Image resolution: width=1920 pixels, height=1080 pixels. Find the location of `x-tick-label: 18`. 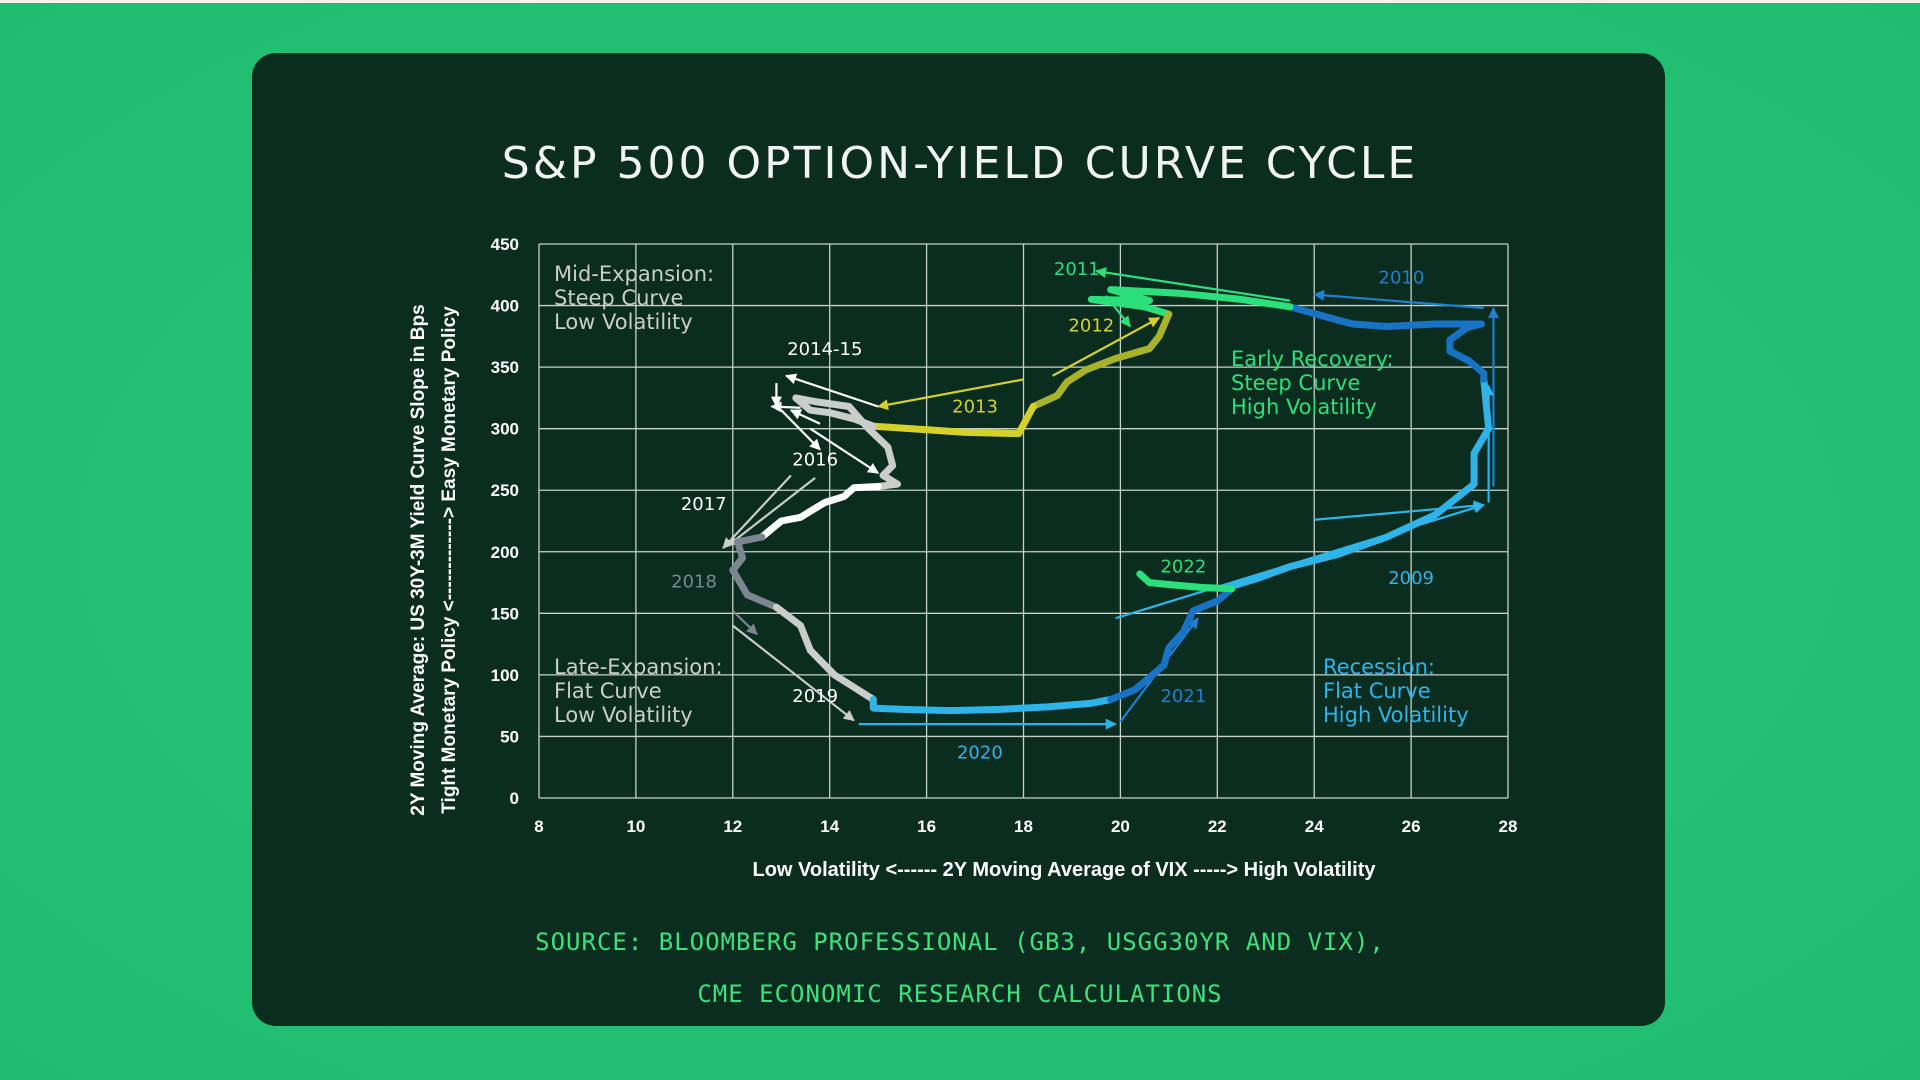

x-tick-label: 18 is located at coordinates (1023, 826).